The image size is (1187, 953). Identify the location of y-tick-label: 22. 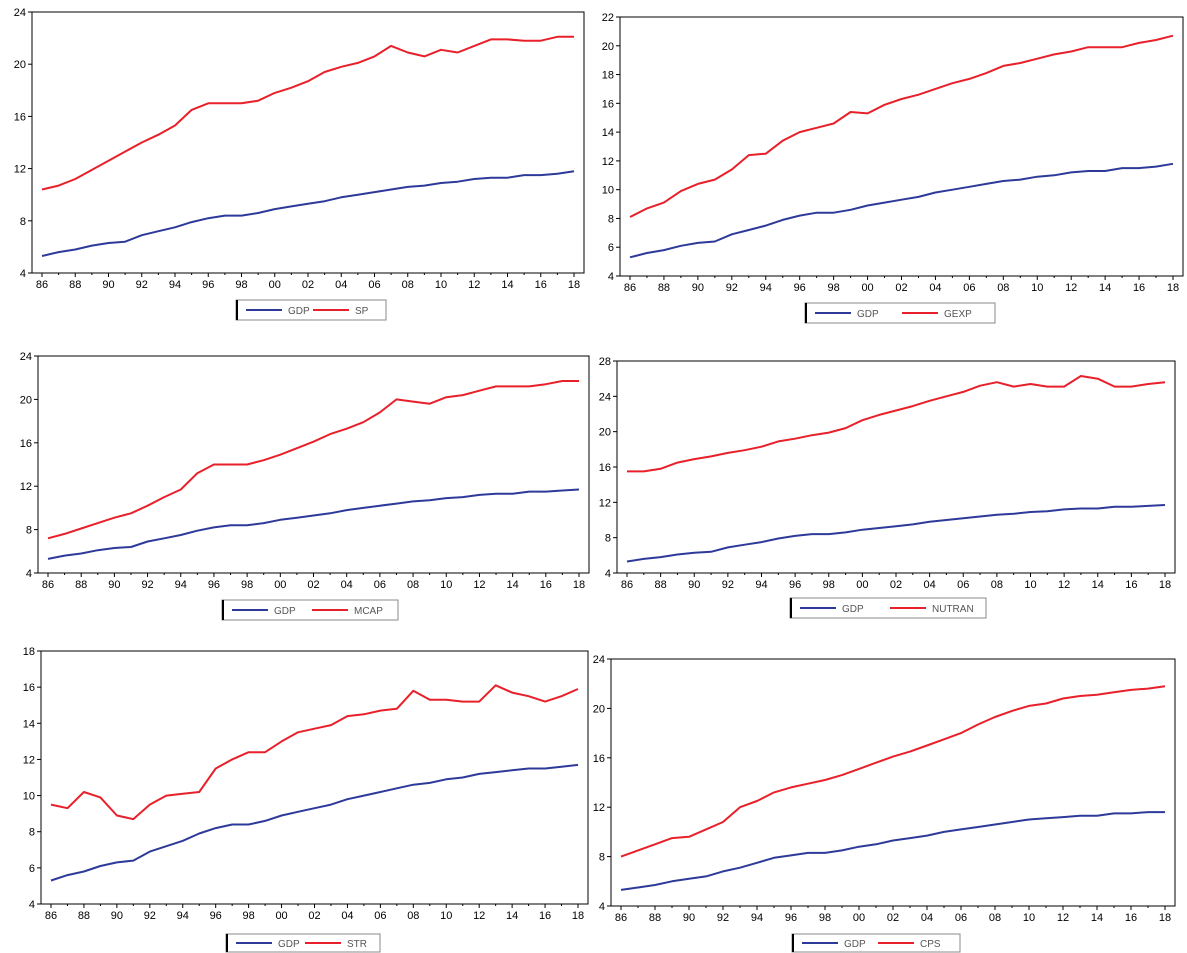
(608, 18).